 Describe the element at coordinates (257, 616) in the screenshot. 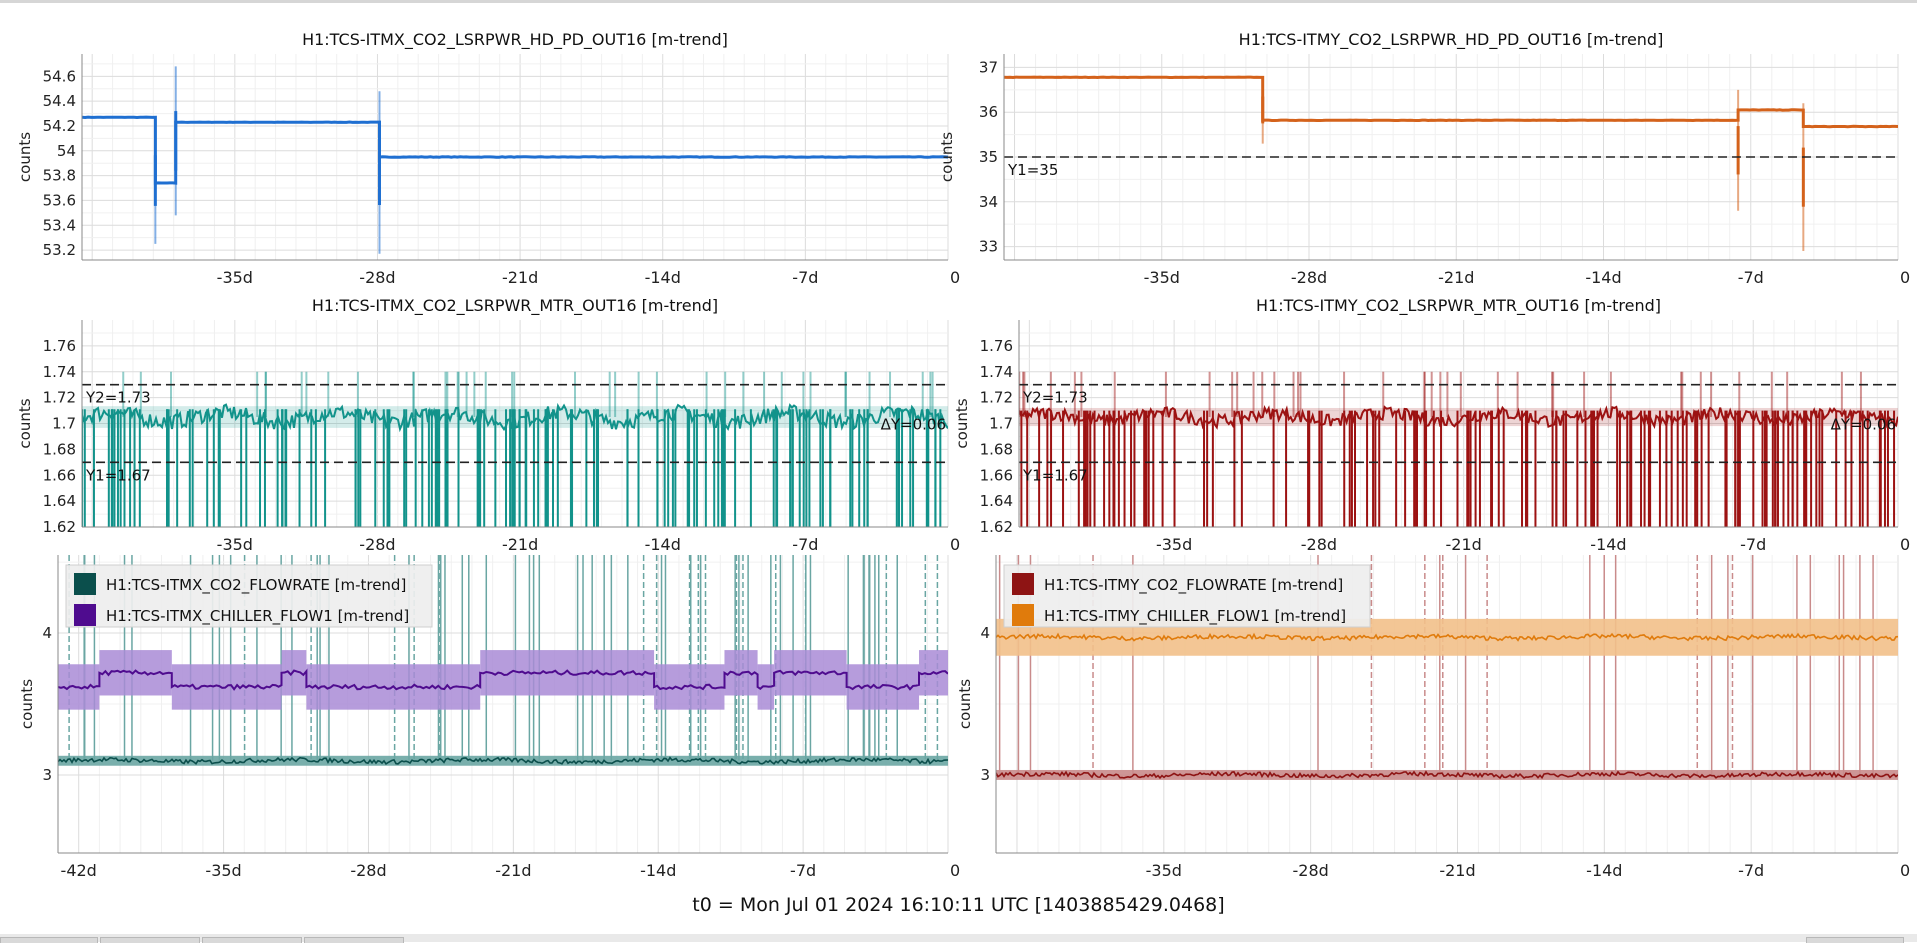

I see `legend-entry: H1:TCS-ITMX_CHILLER_FLOW1 [m-trend]` at that location.